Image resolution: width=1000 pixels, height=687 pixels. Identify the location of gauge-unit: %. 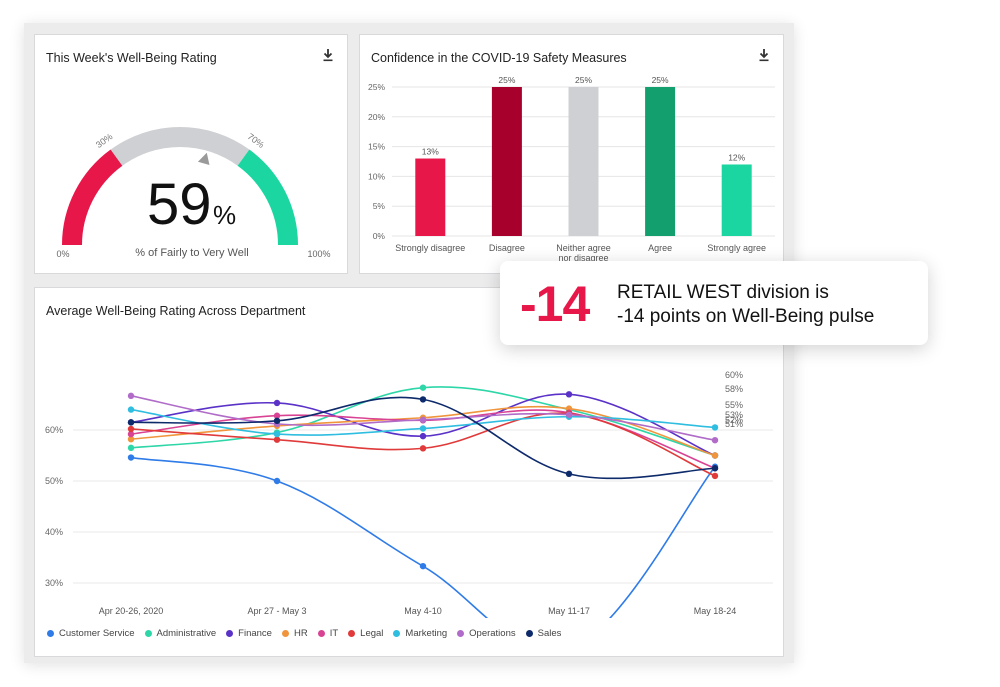
(225, 215).